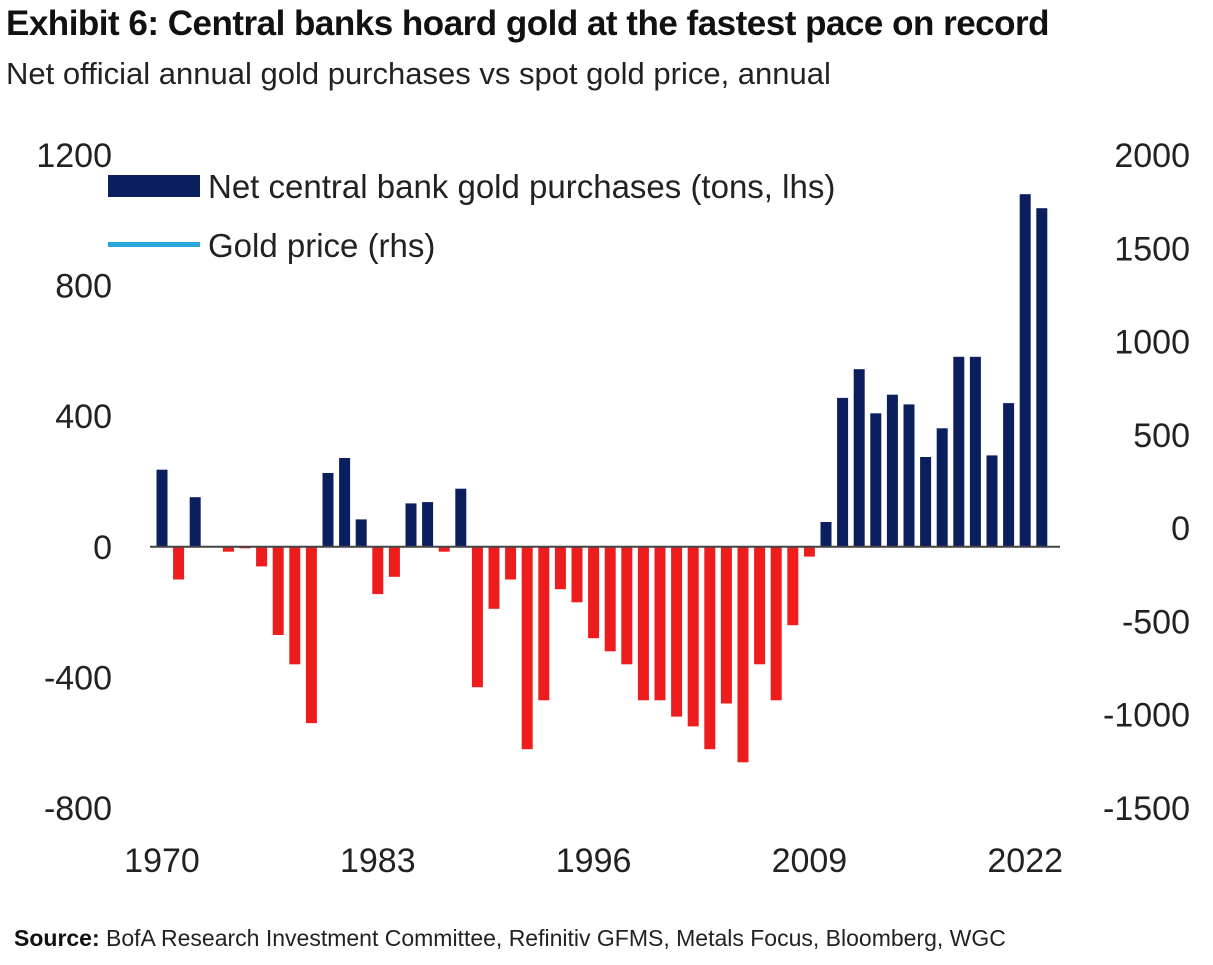 Image resolution: width=1213 pixels, height=965 pixels. I want to click on bar-2018, so click(959, 451).